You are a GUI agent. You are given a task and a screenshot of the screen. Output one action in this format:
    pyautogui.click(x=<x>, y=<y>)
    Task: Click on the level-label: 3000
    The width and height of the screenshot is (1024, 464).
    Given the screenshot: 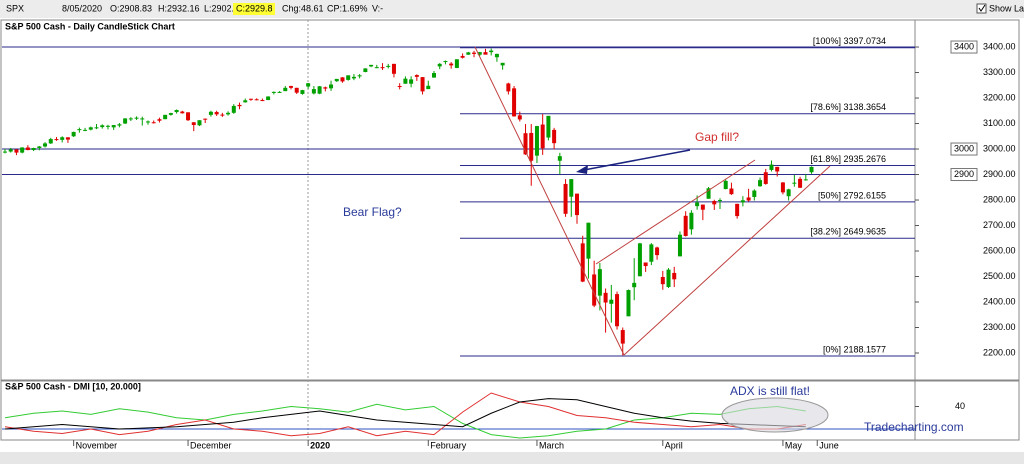 What is the action you would take?
    pyautogui.click(x=964, y=148)
    